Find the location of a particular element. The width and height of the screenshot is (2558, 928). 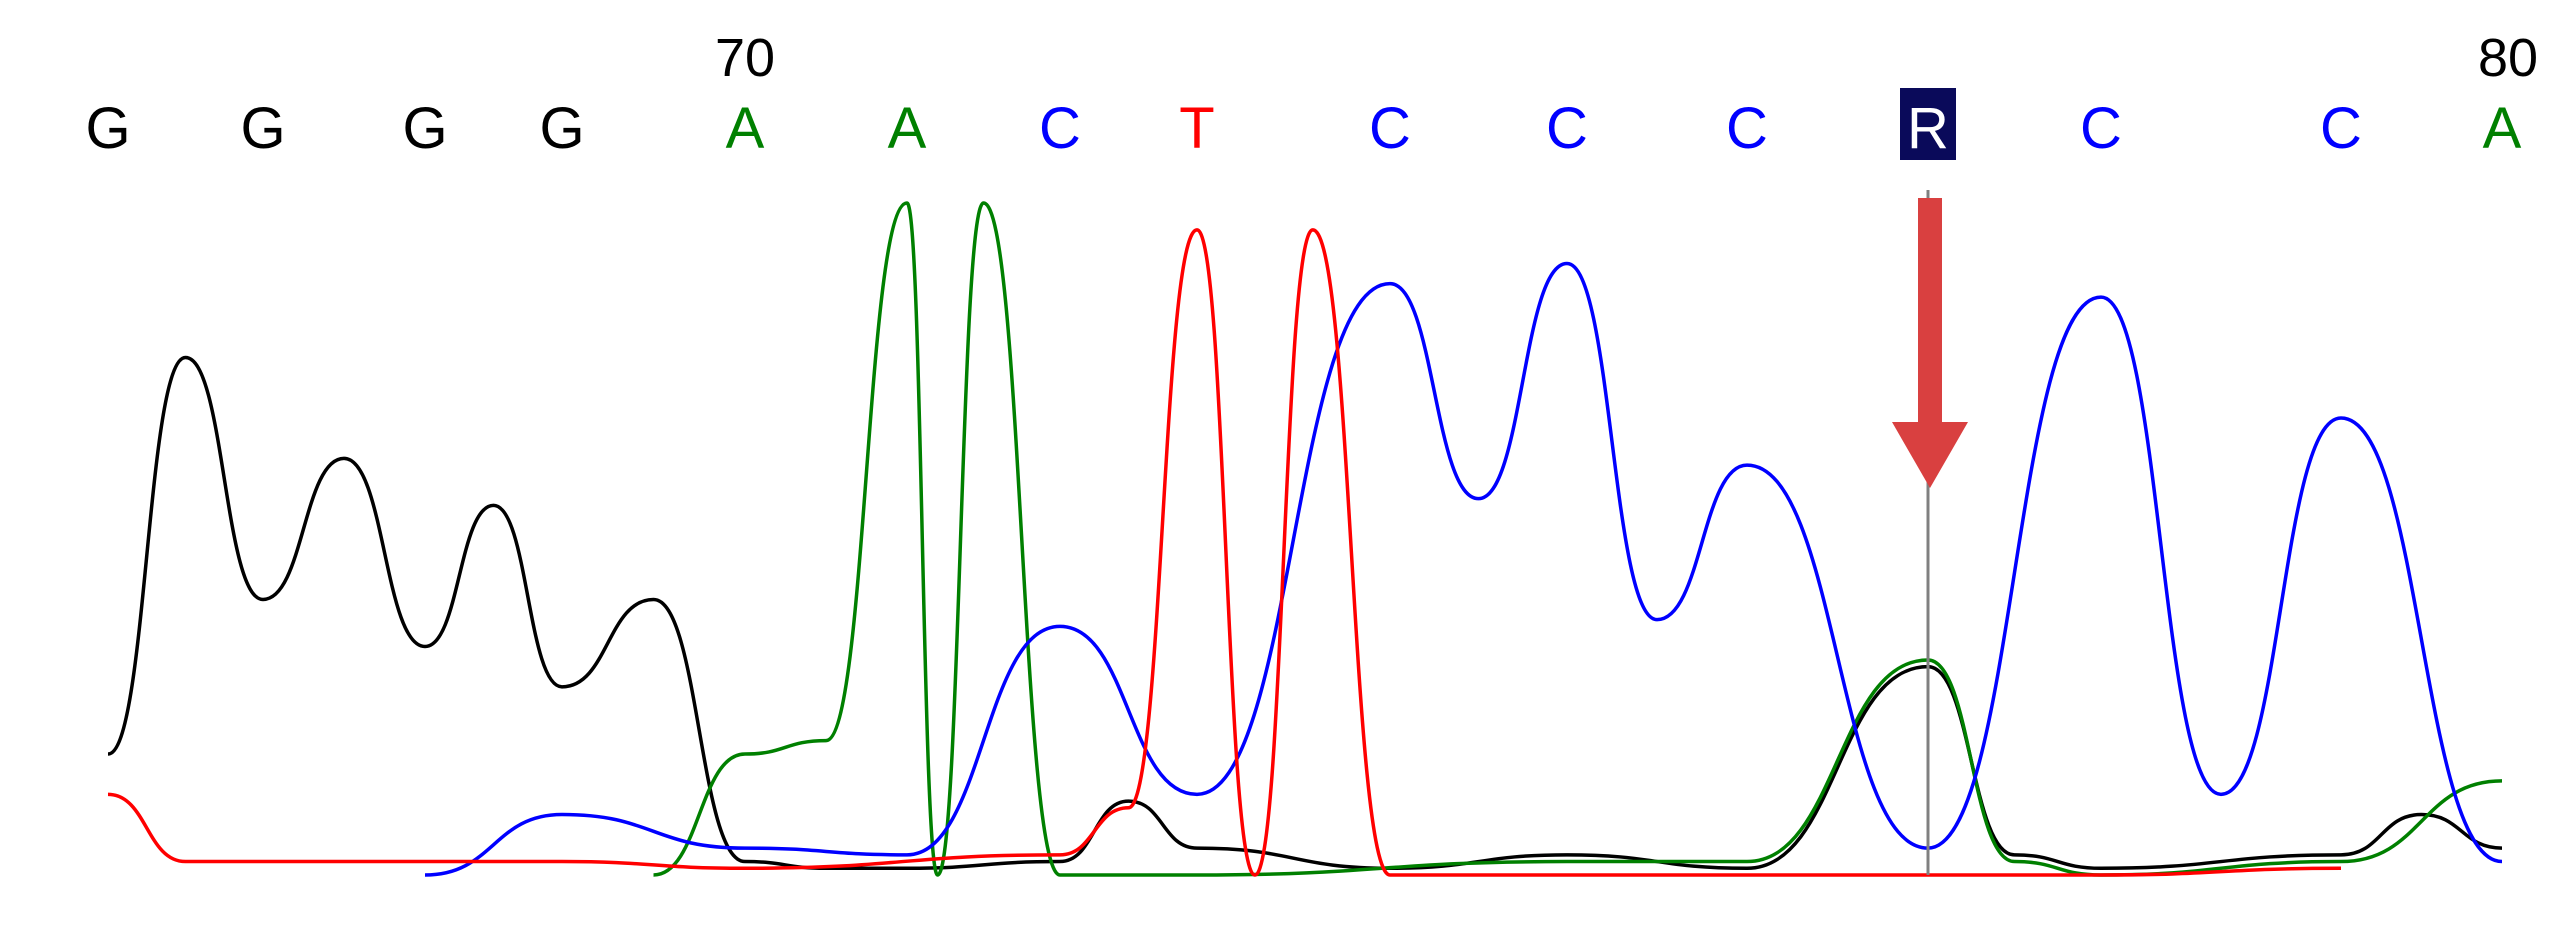

position-label: 70 is located at coordinates (745, 58).